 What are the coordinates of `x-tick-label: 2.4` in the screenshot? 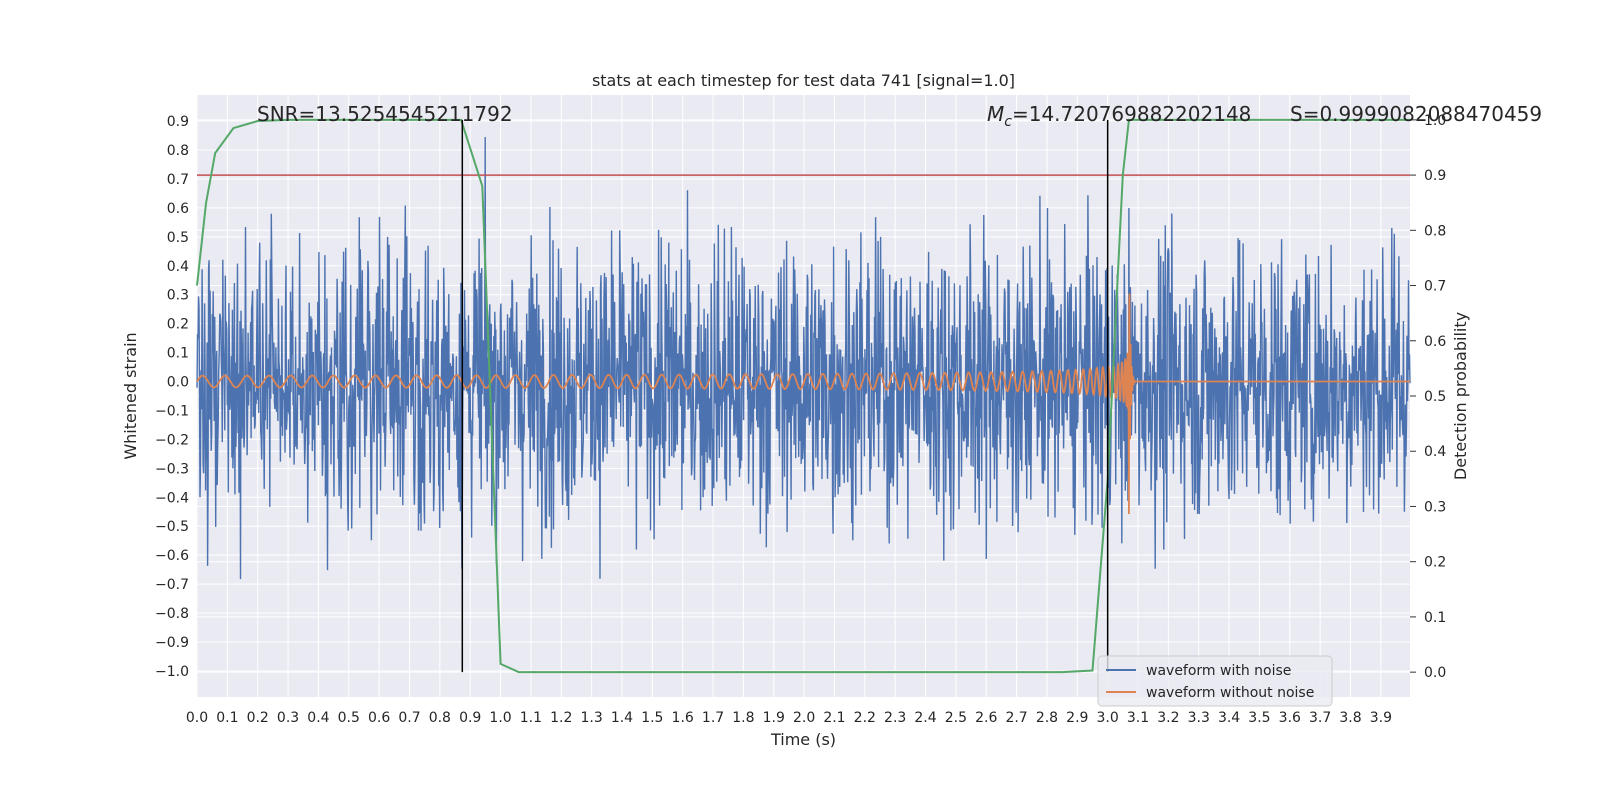 It's located at (925, 718).